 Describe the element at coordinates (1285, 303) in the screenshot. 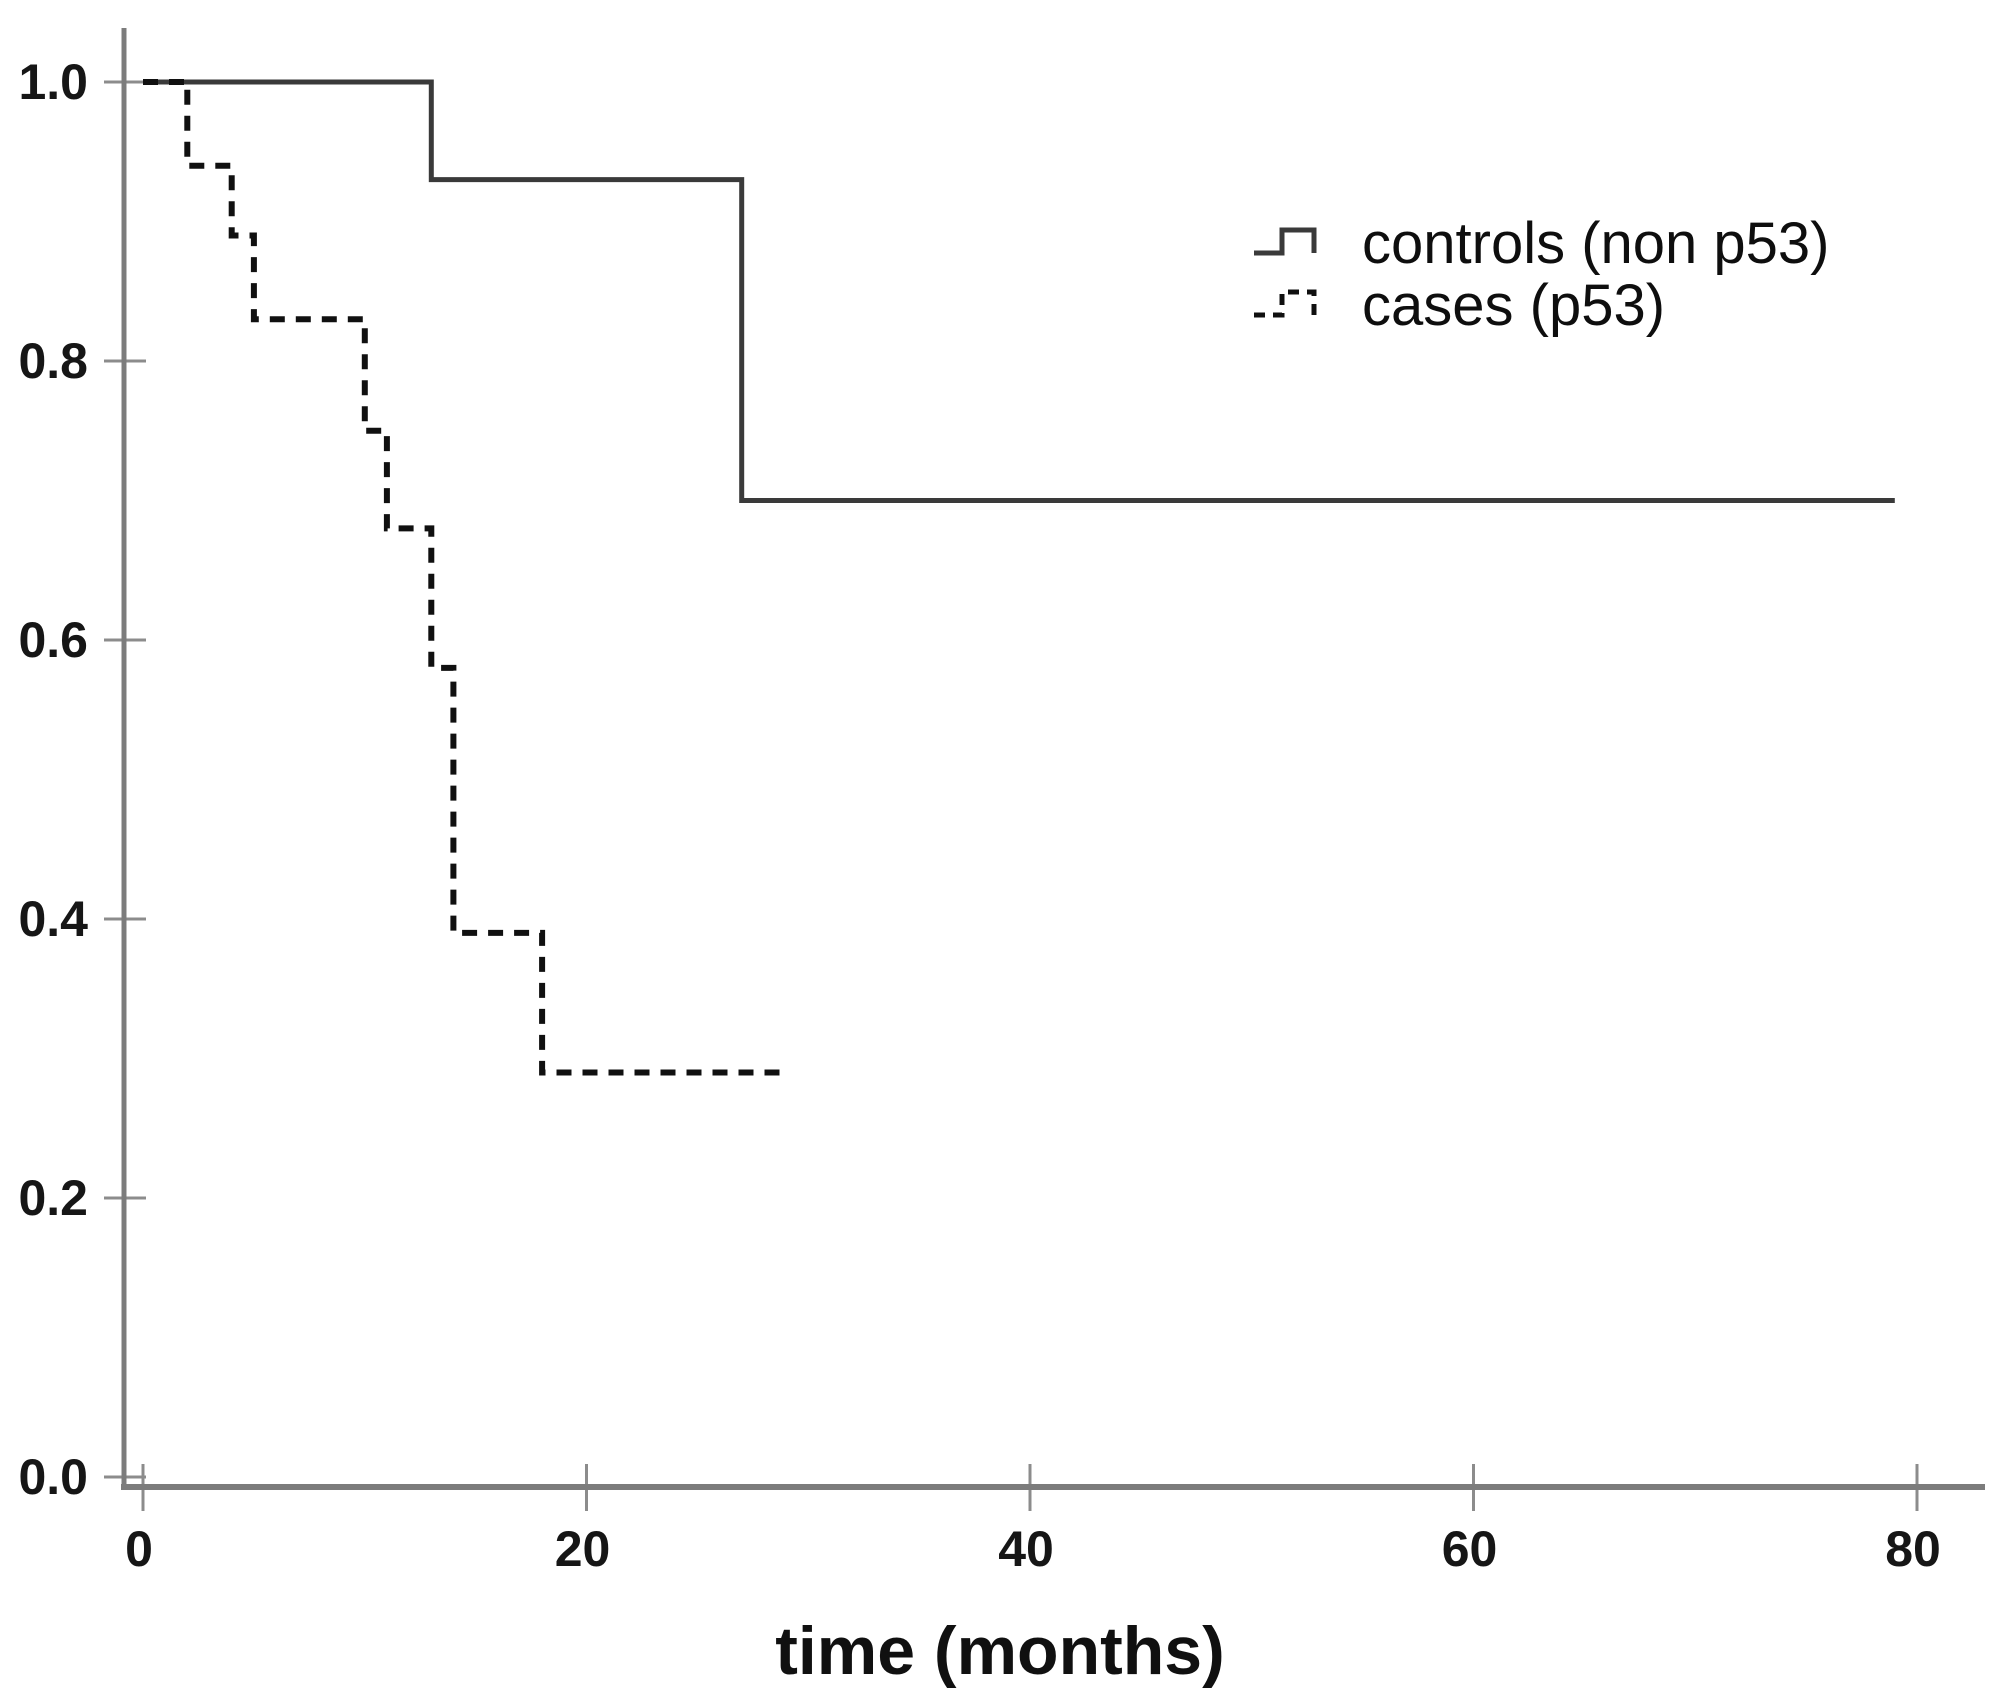

I see `dashed-step-line-icon` at that location.